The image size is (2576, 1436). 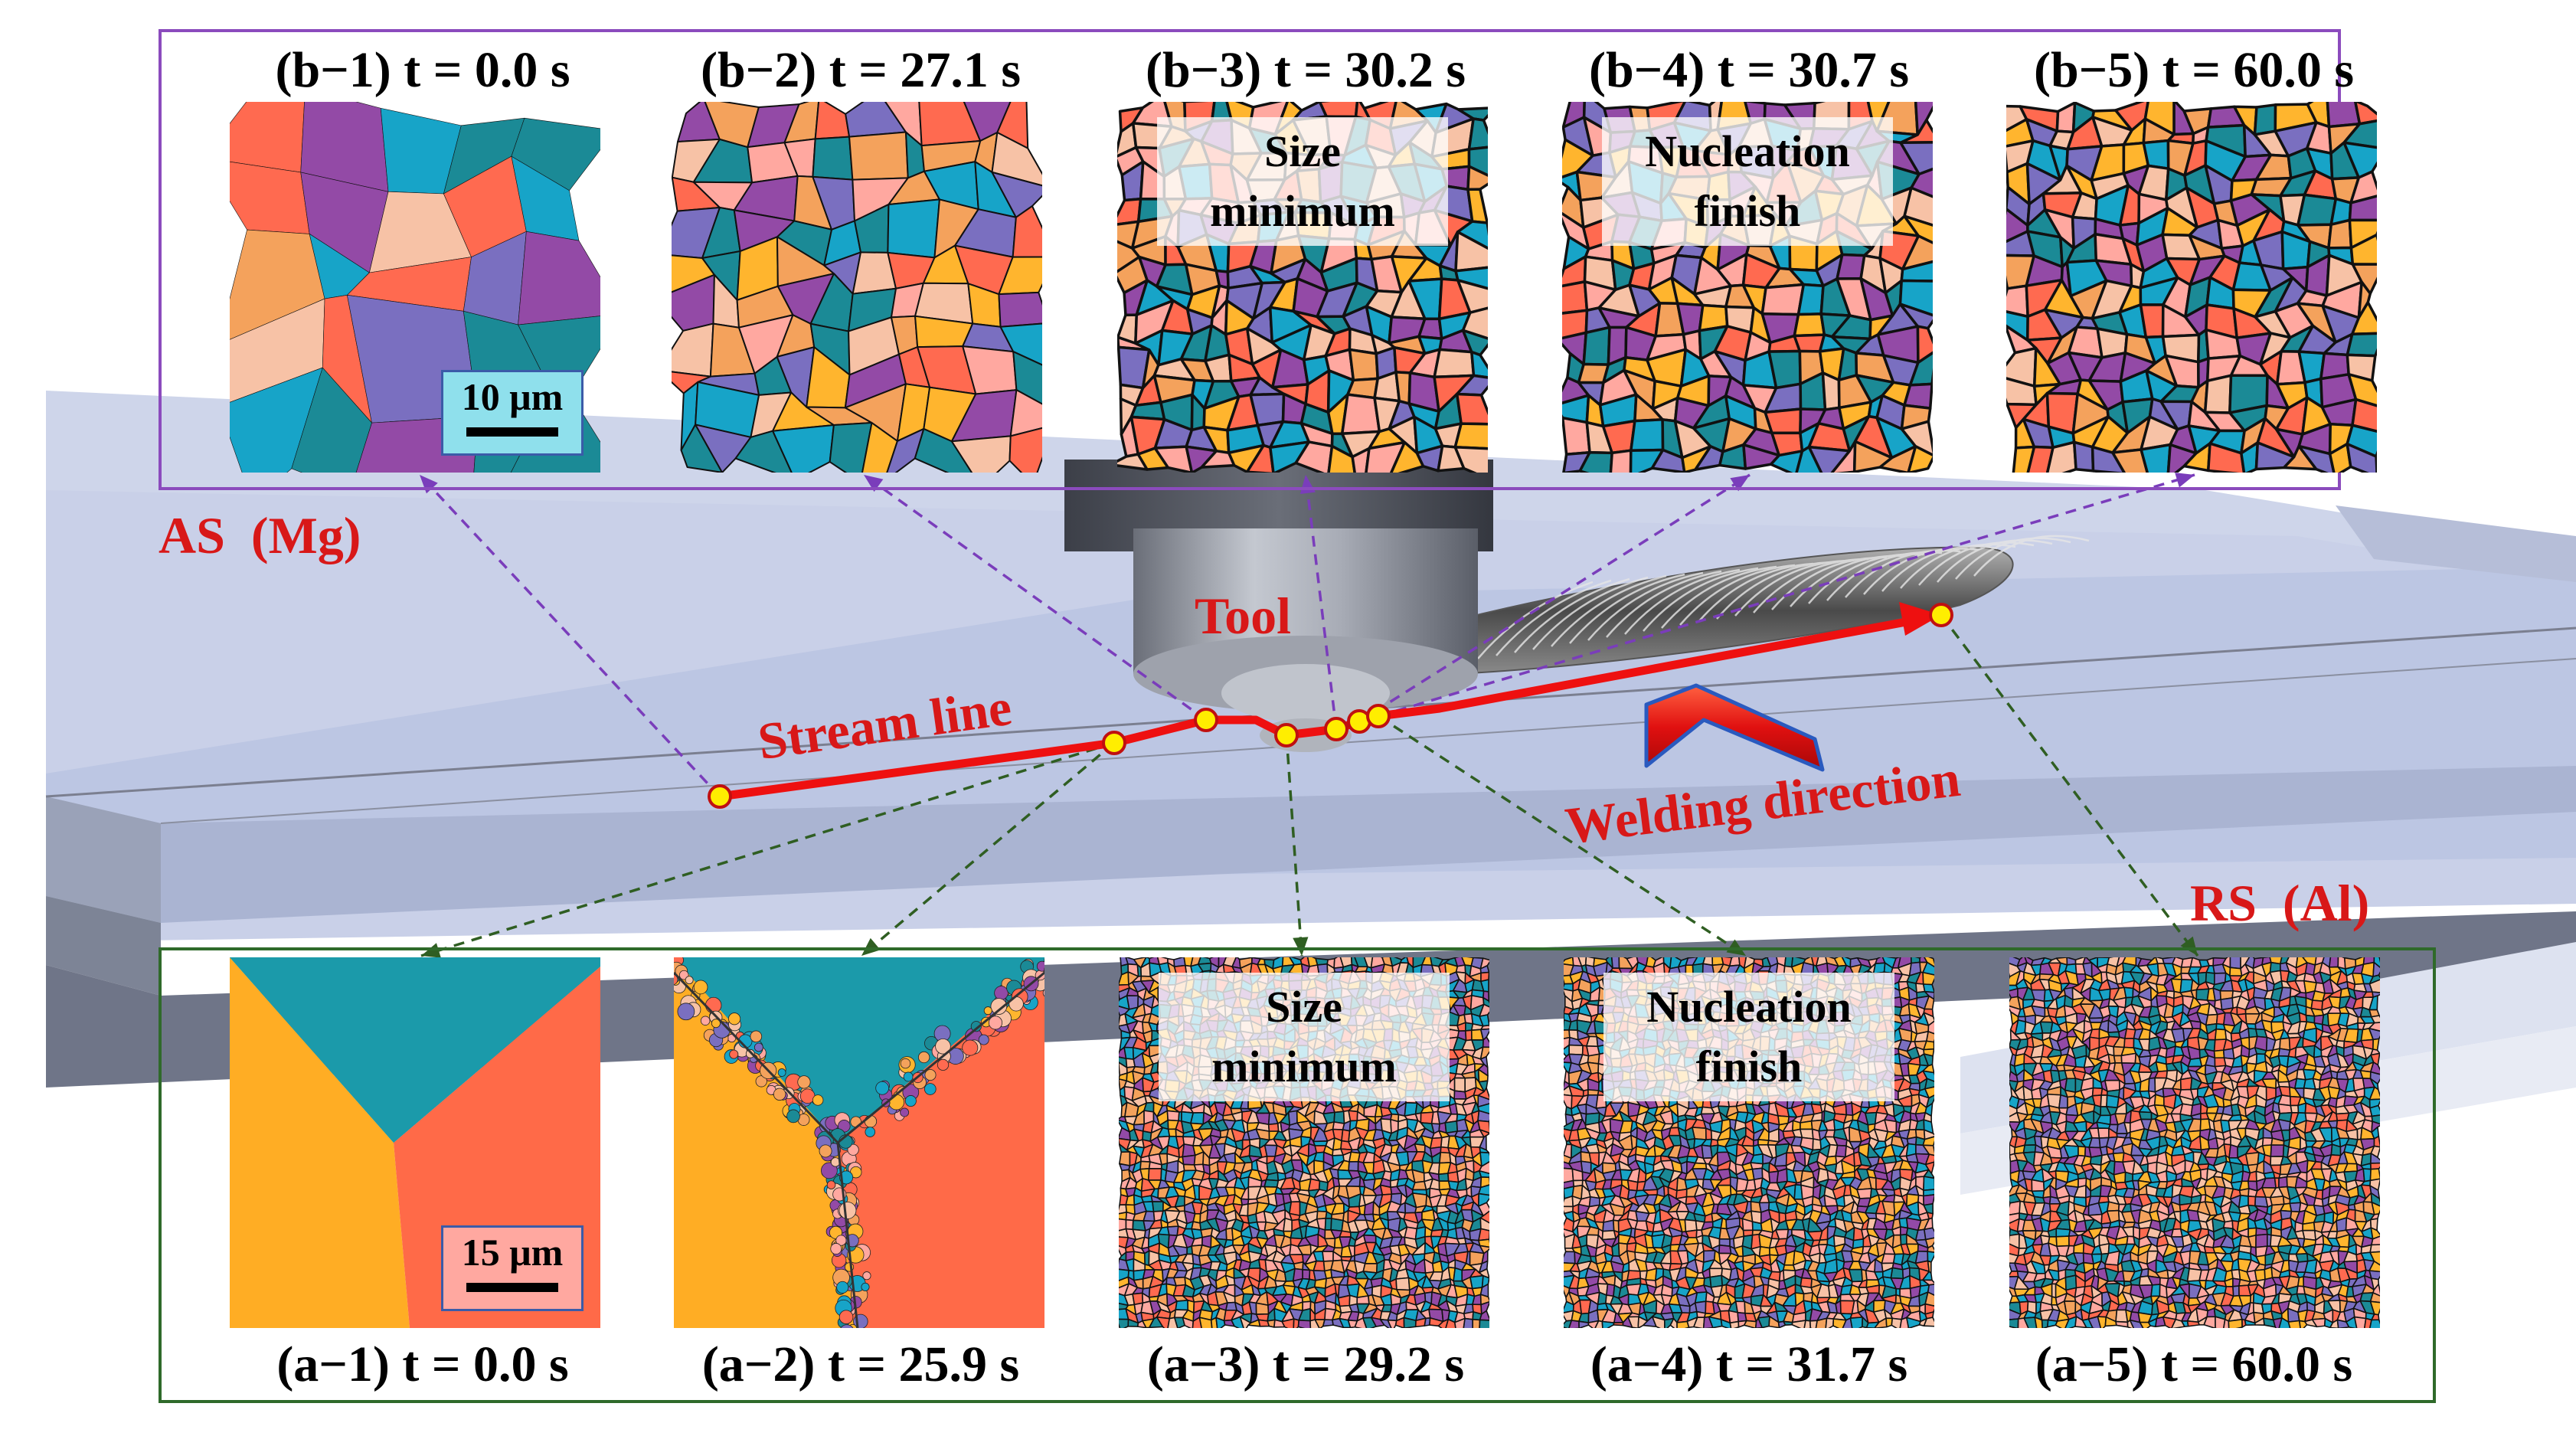 What do you see at coordinates (2189, 946) in the screenshot?
I see `leader-a5-head` at bounding box center [2189, 946].